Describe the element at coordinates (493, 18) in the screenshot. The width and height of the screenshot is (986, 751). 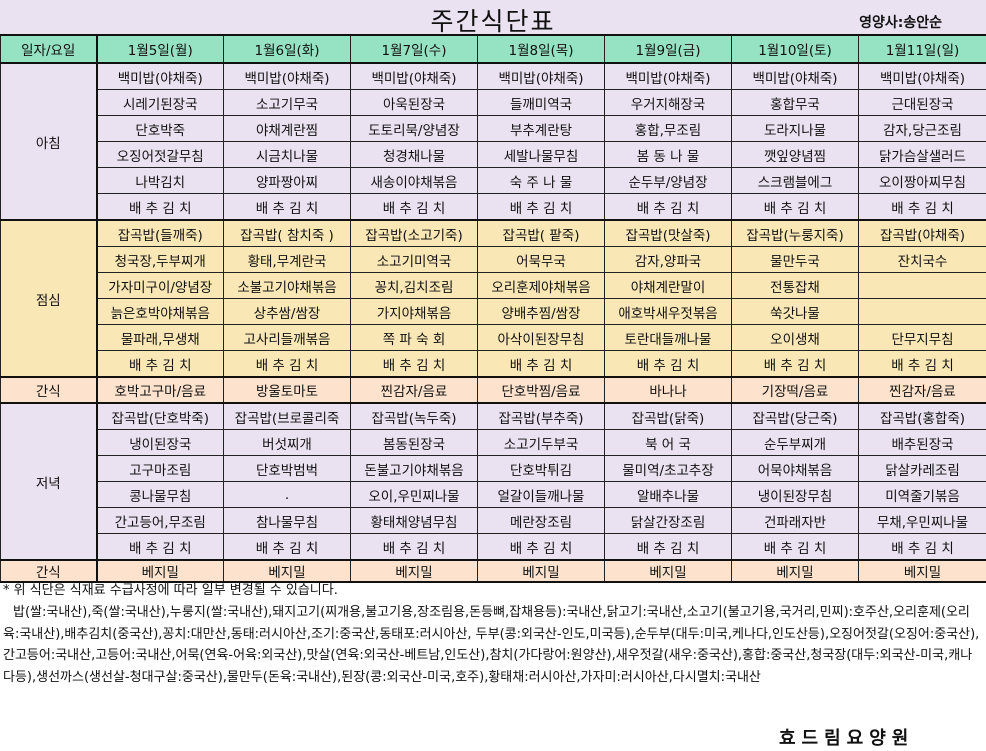
I see `title-bar: 주간식단표 영양사:송안순` at that location.